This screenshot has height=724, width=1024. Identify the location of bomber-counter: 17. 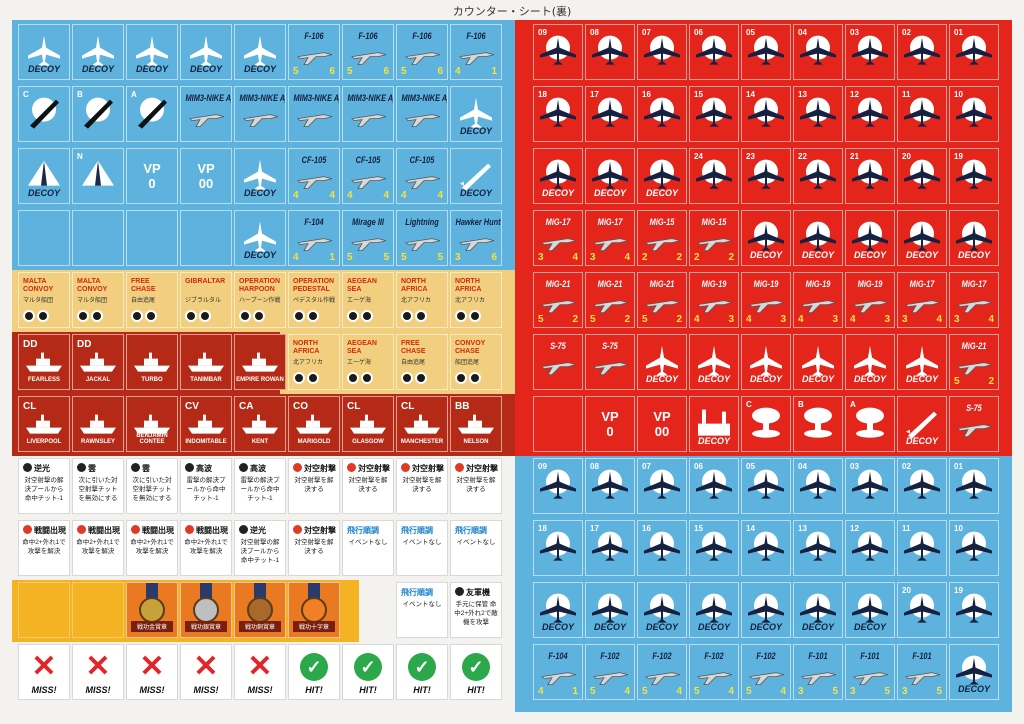
(610, 114).